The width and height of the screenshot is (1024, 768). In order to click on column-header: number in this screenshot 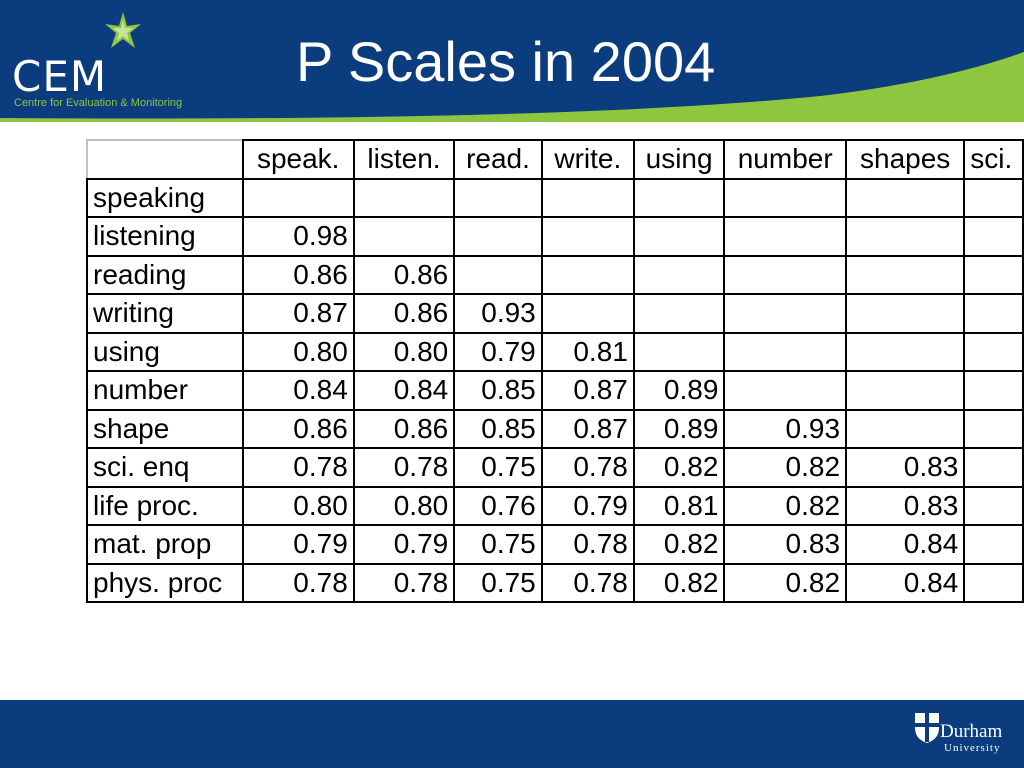, I will do `click(785, 159)`.